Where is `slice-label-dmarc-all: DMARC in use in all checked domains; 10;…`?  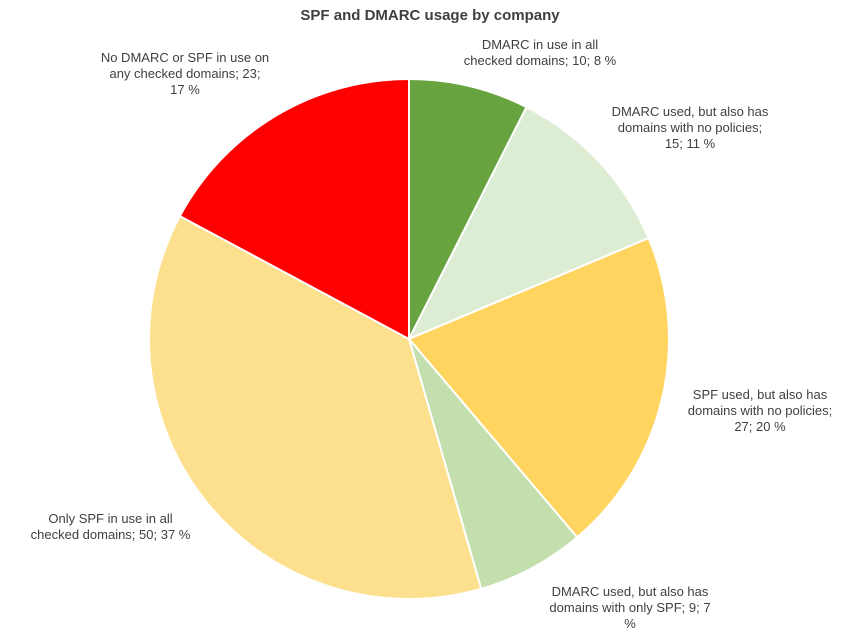 slice-label-dmarc-all: DMARC in use in all checked domains; 10;… is located at coordinates (540, 52).